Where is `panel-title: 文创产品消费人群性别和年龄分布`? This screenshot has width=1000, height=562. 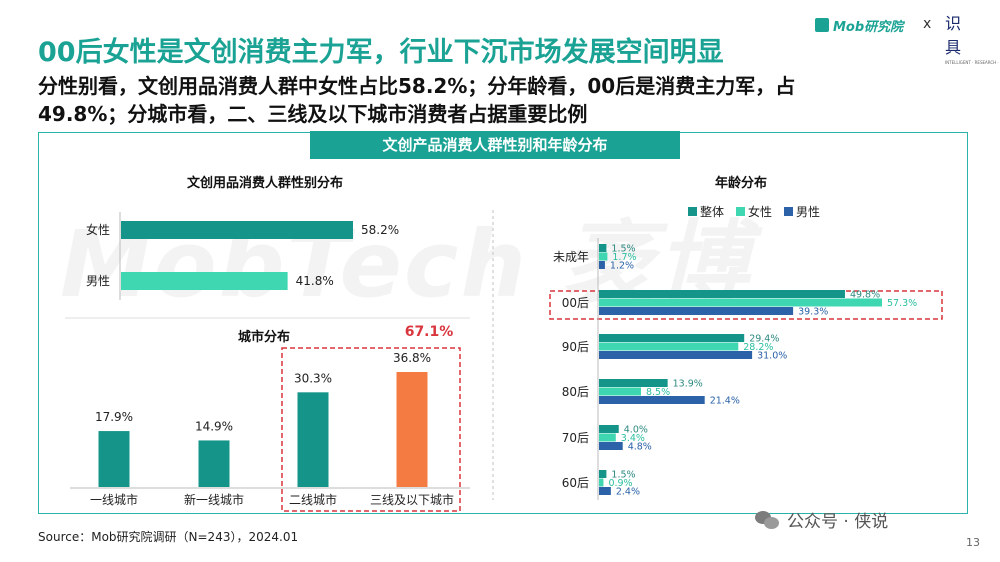
panel-title: 文创产品消费人群性别和年龄分布 is located at coordinates (495, 145).